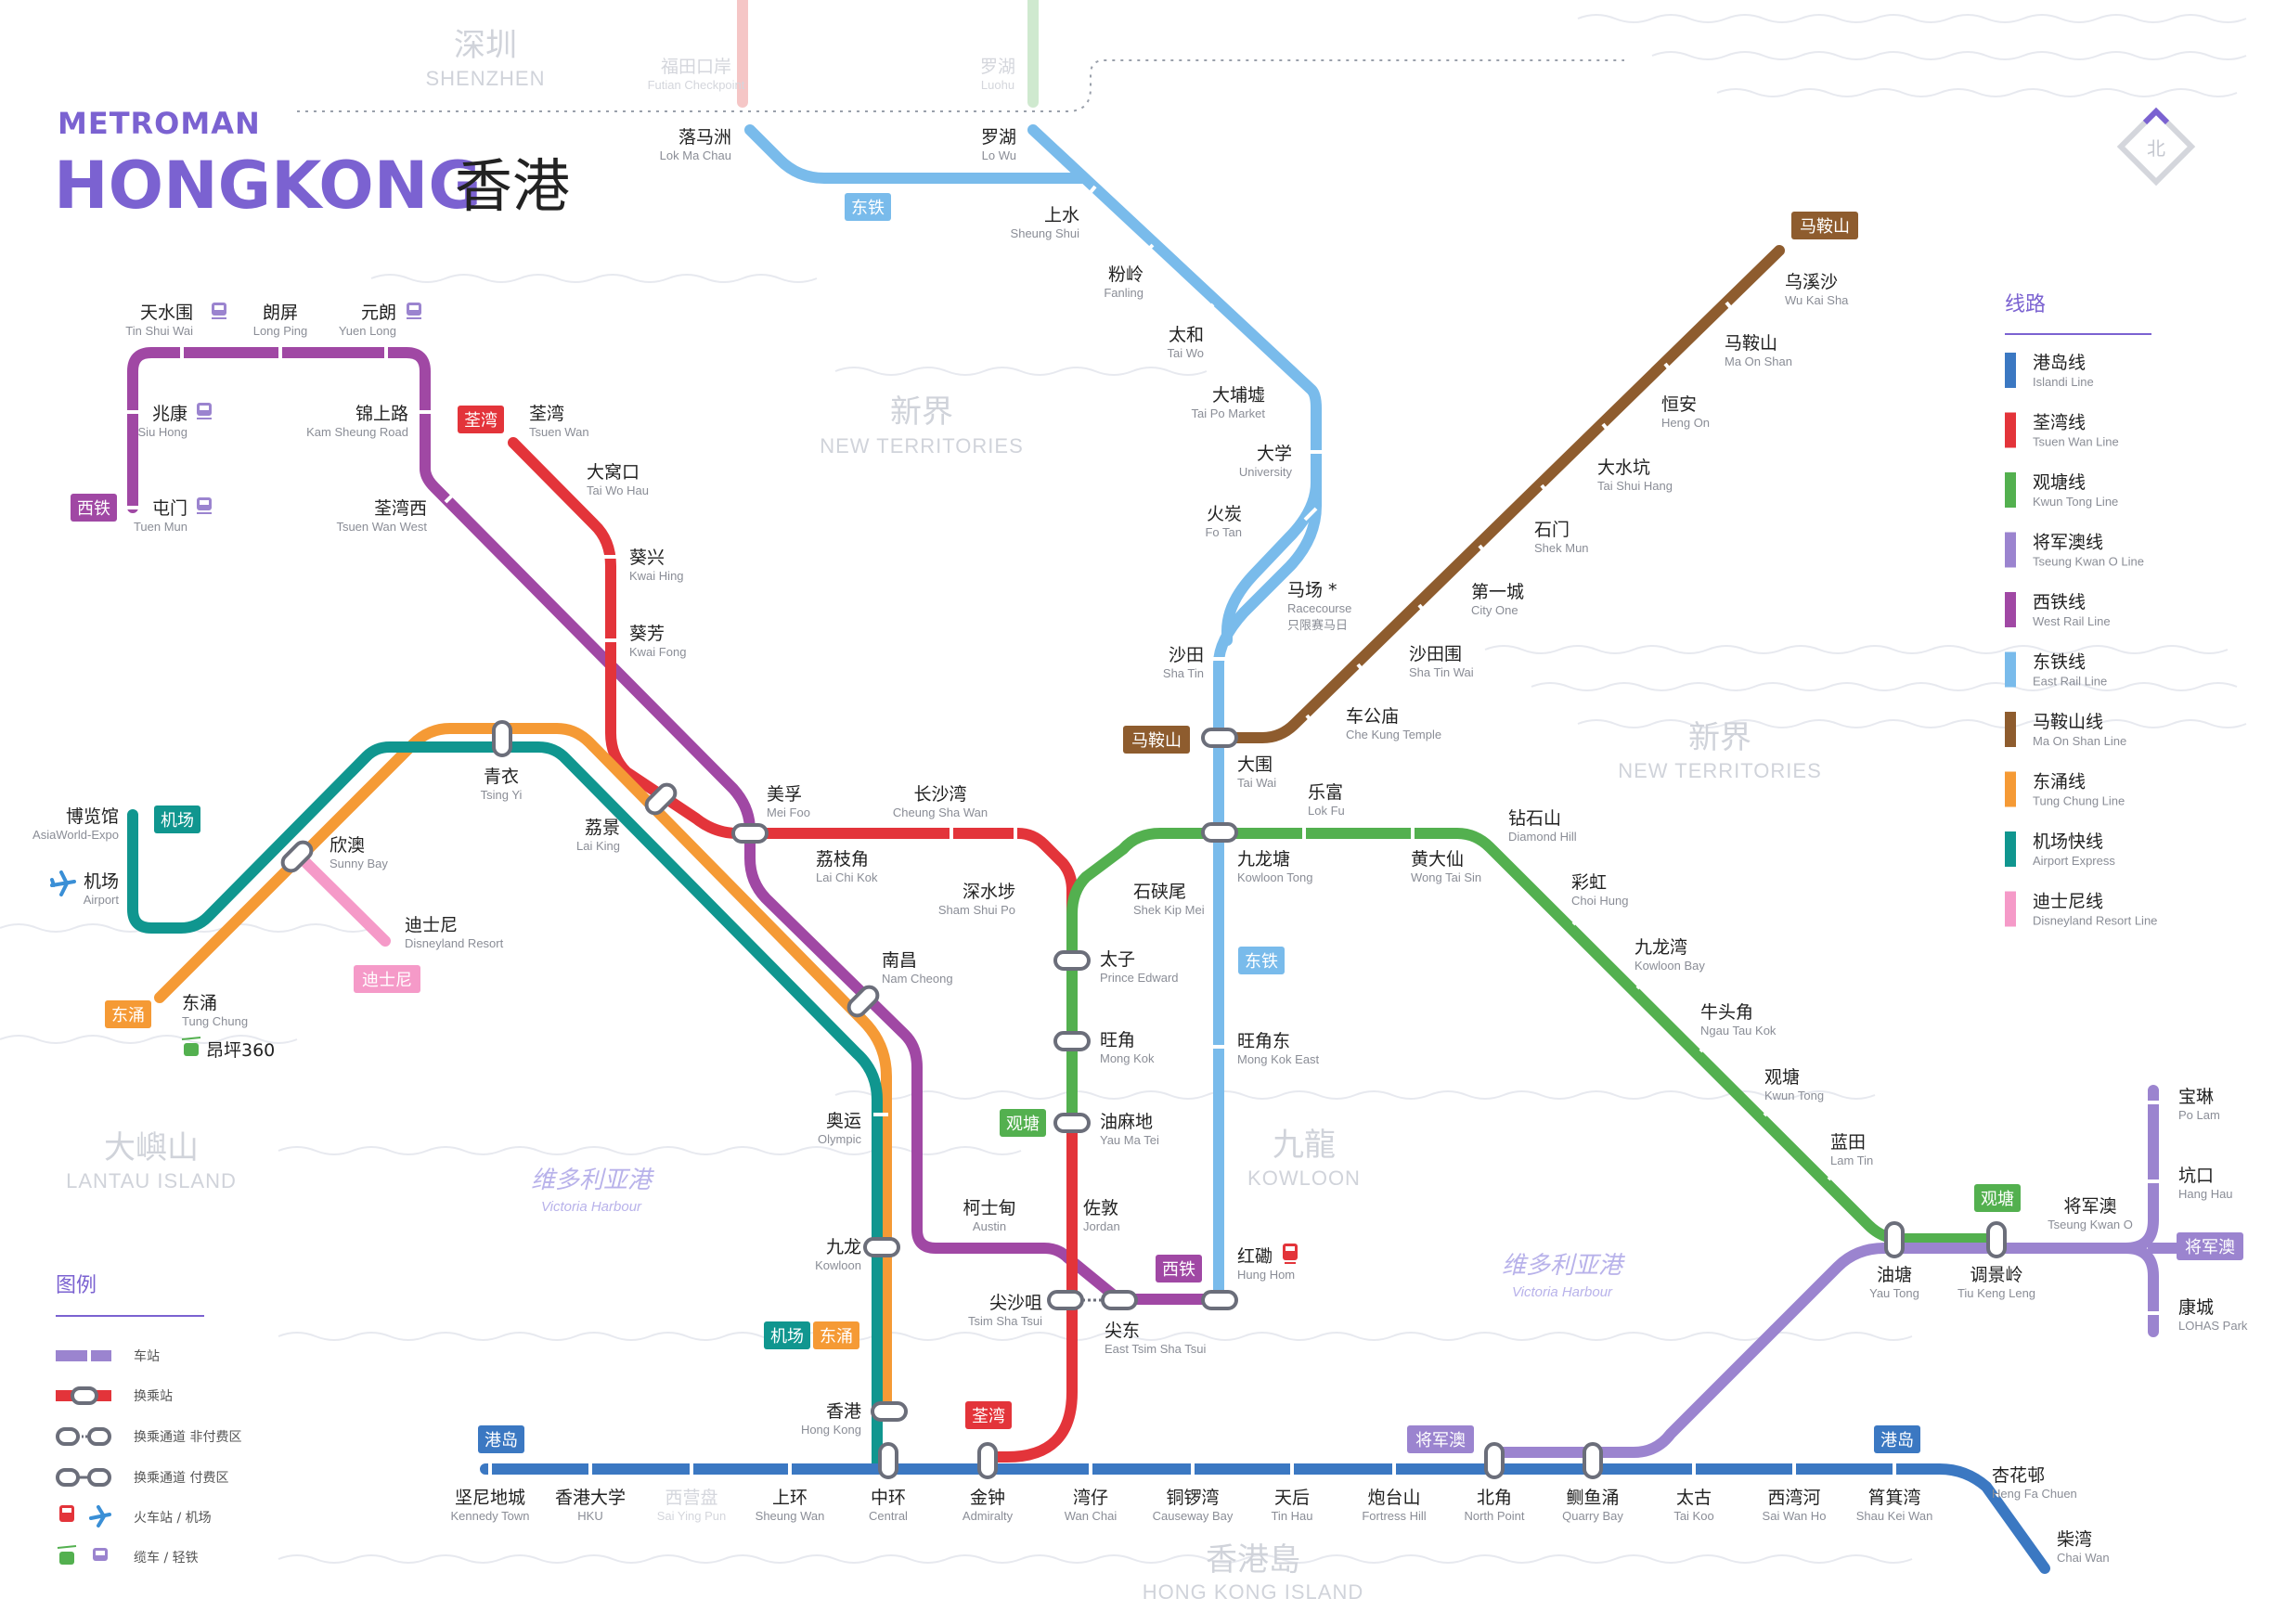  I want to click on station-label: 昂坪360, so click(241, 1051).